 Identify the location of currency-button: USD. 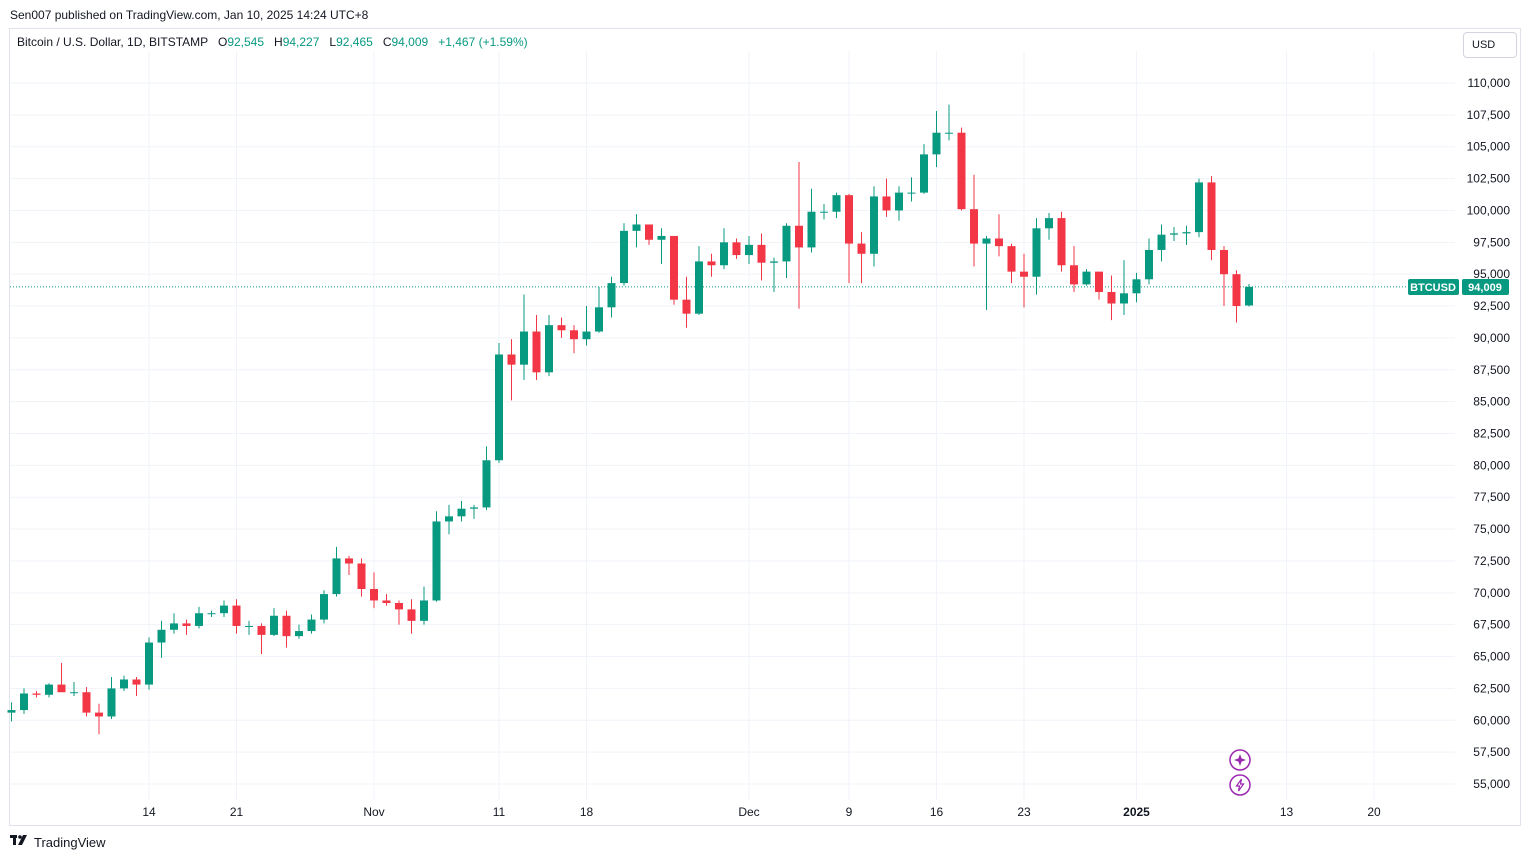
(1490, 45).